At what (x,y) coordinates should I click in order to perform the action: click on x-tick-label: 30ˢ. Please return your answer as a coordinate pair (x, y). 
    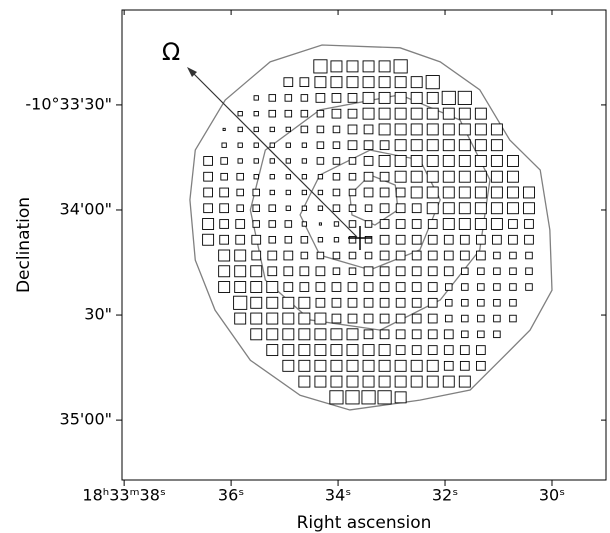
    Looking at the image, I should click on (552, 495).